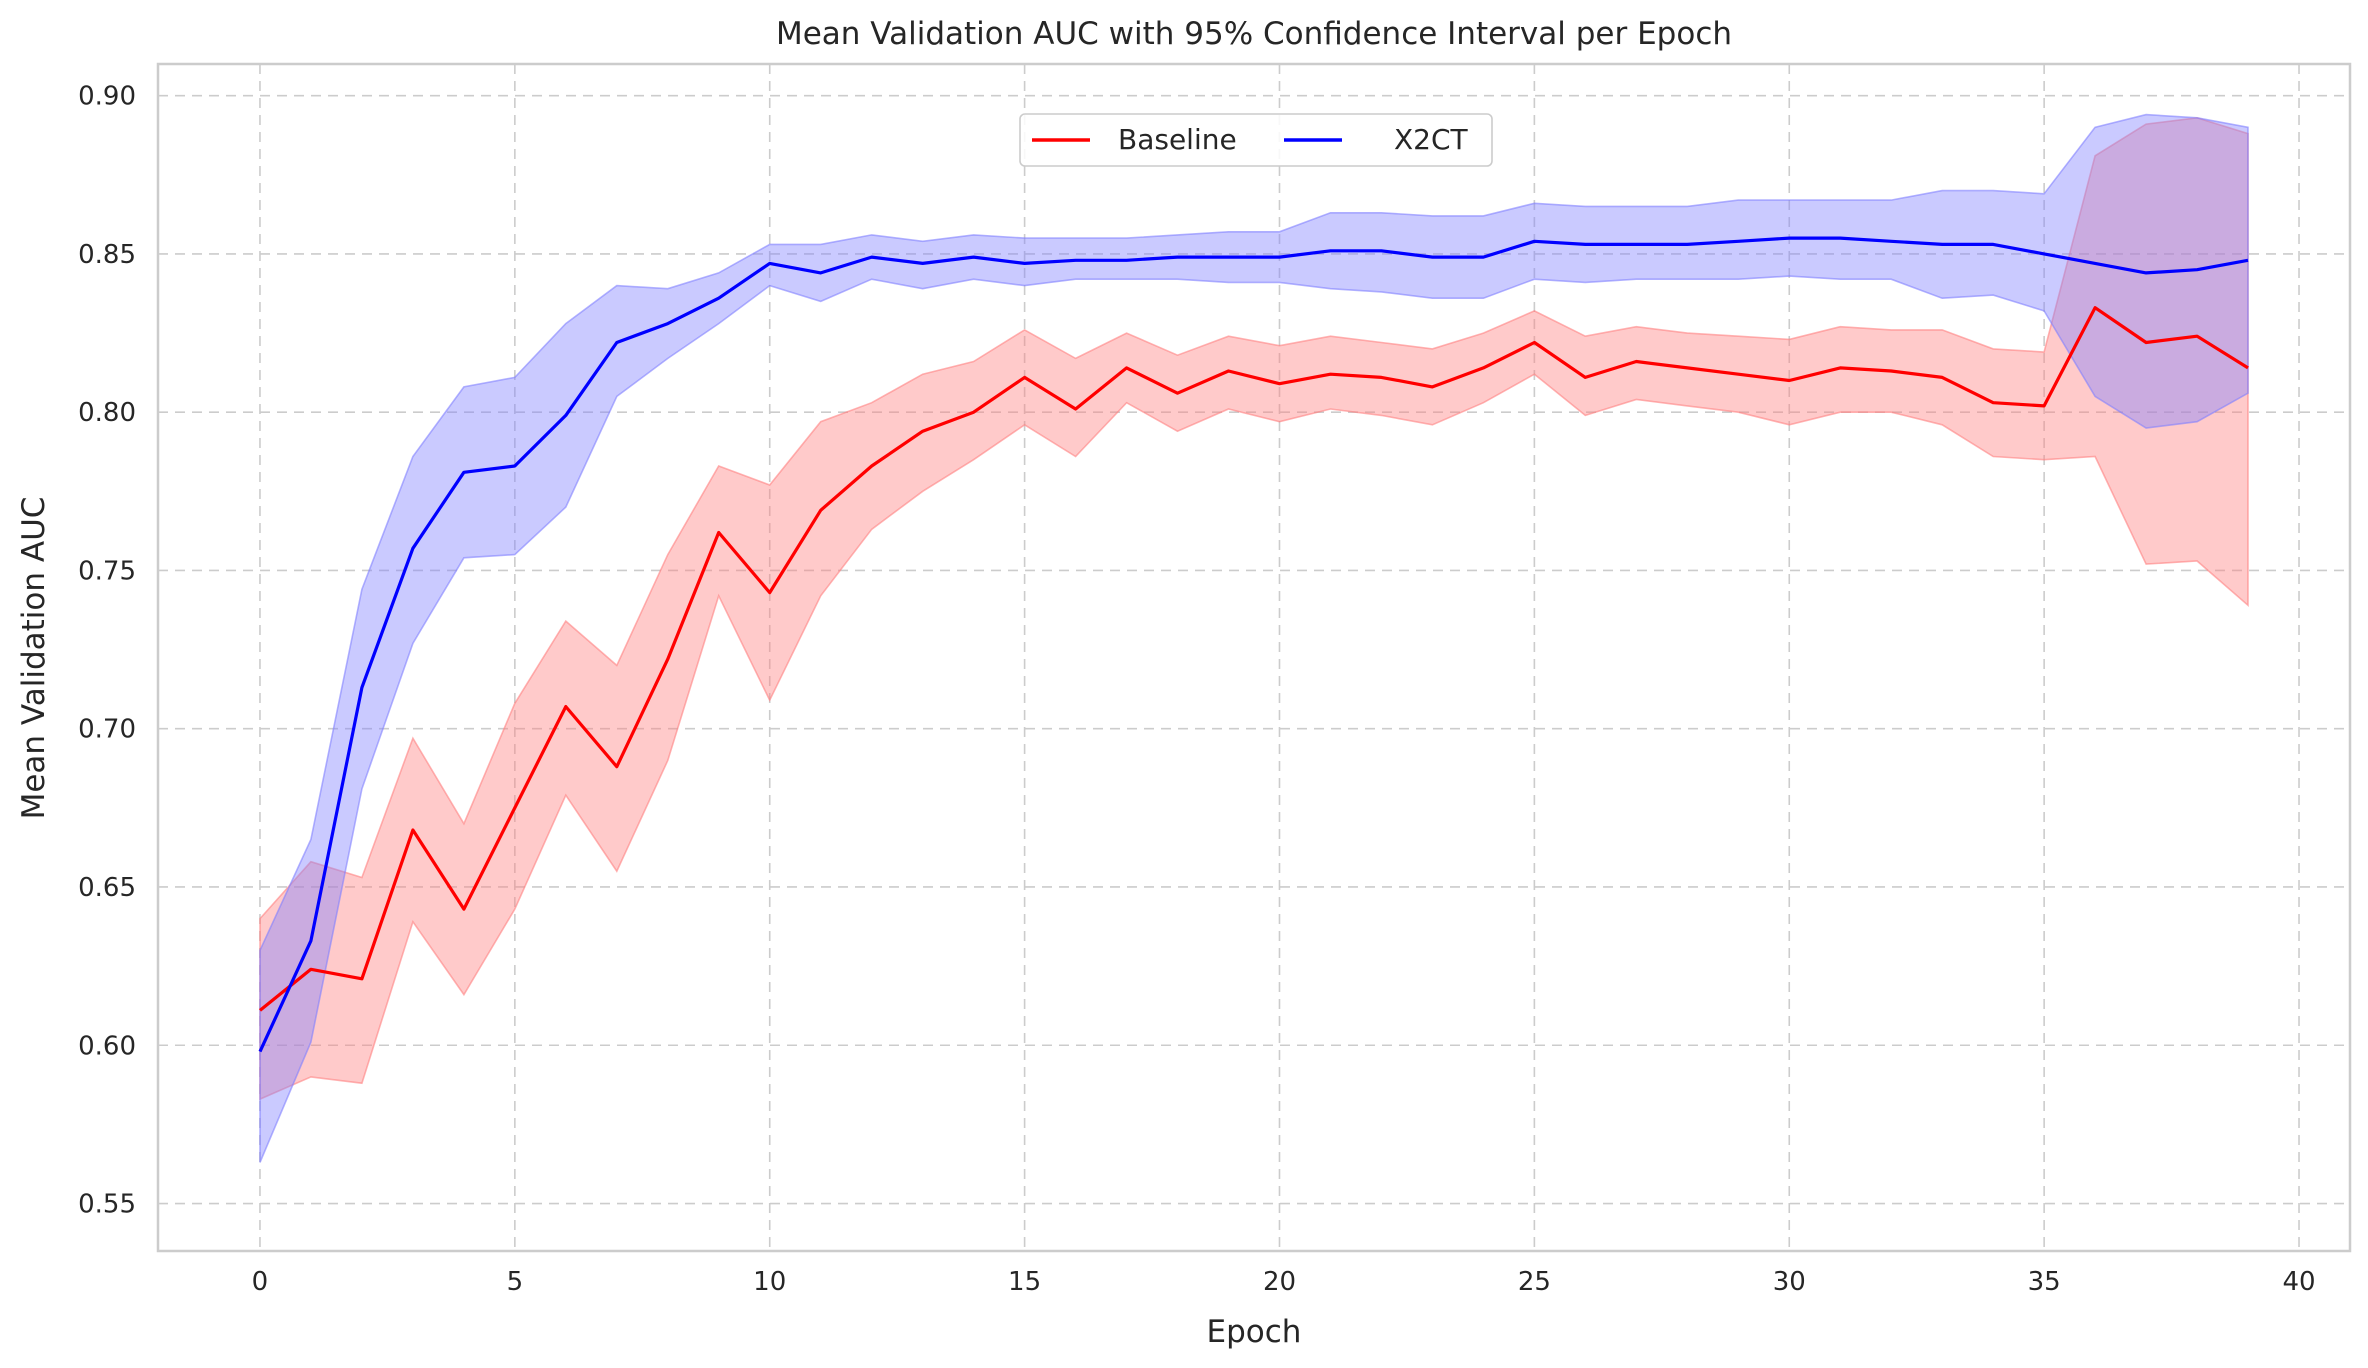 The width and height of the screenshot is (2368, 1368). I want to click on x-tick-label: 40, so click(2298, 1282).